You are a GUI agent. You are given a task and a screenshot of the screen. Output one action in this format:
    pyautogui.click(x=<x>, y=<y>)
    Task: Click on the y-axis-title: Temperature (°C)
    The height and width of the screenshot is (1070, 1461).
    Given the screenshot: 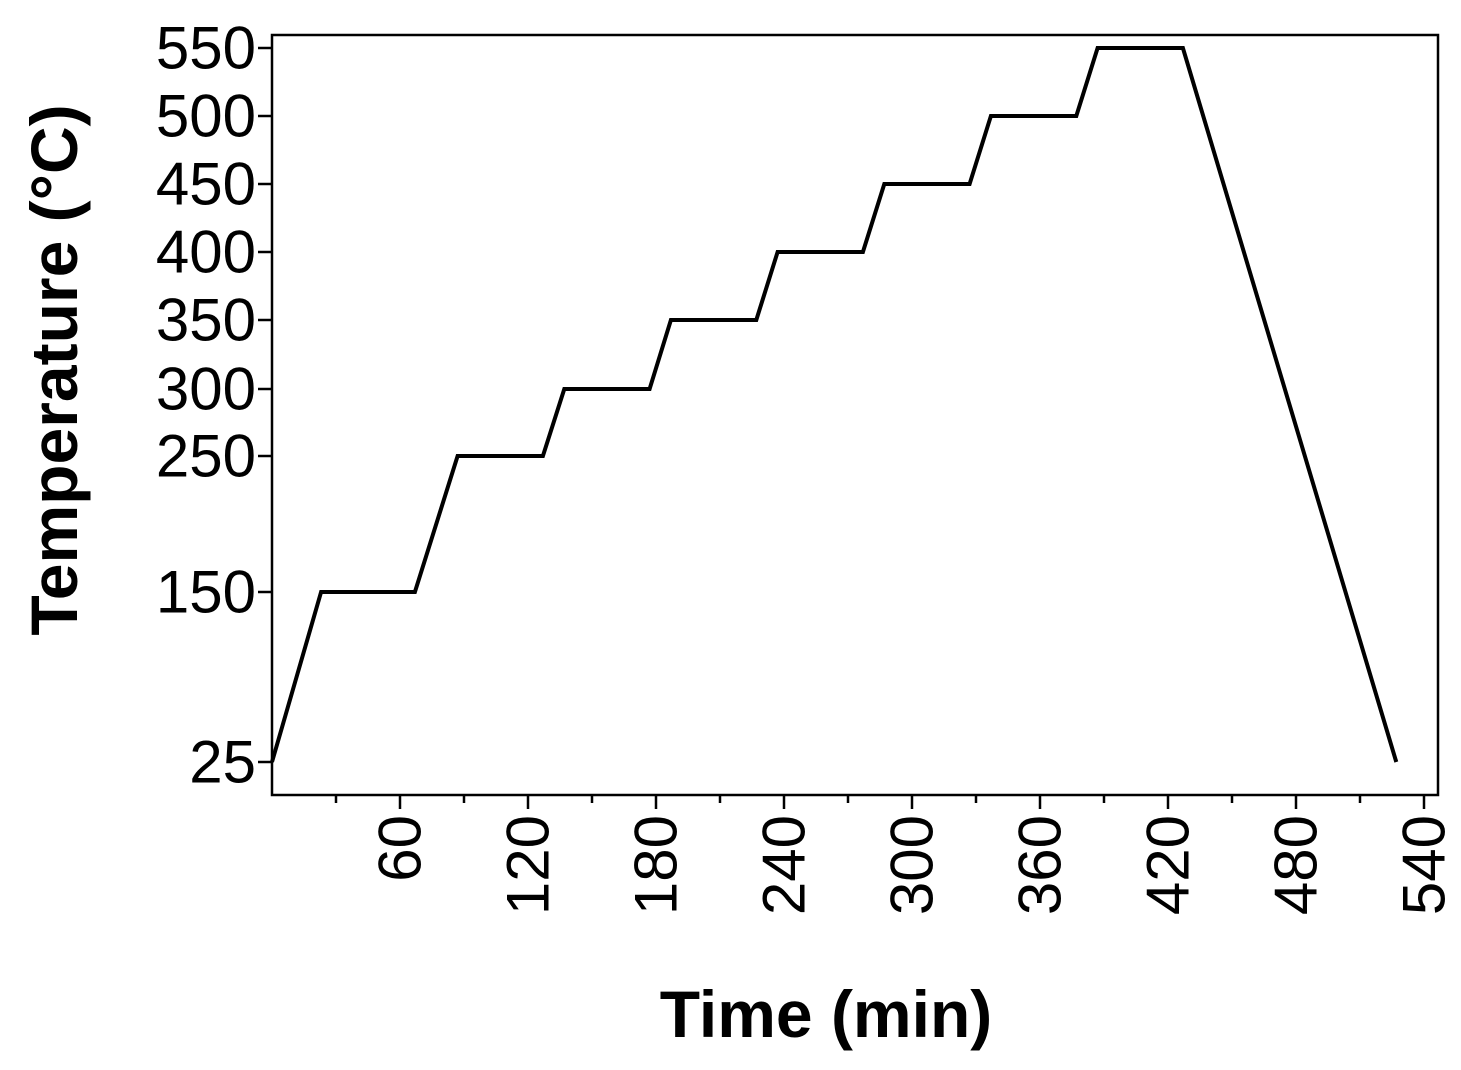 What is the action you would take?
    pyautogui.click(x=54, y=369)
    